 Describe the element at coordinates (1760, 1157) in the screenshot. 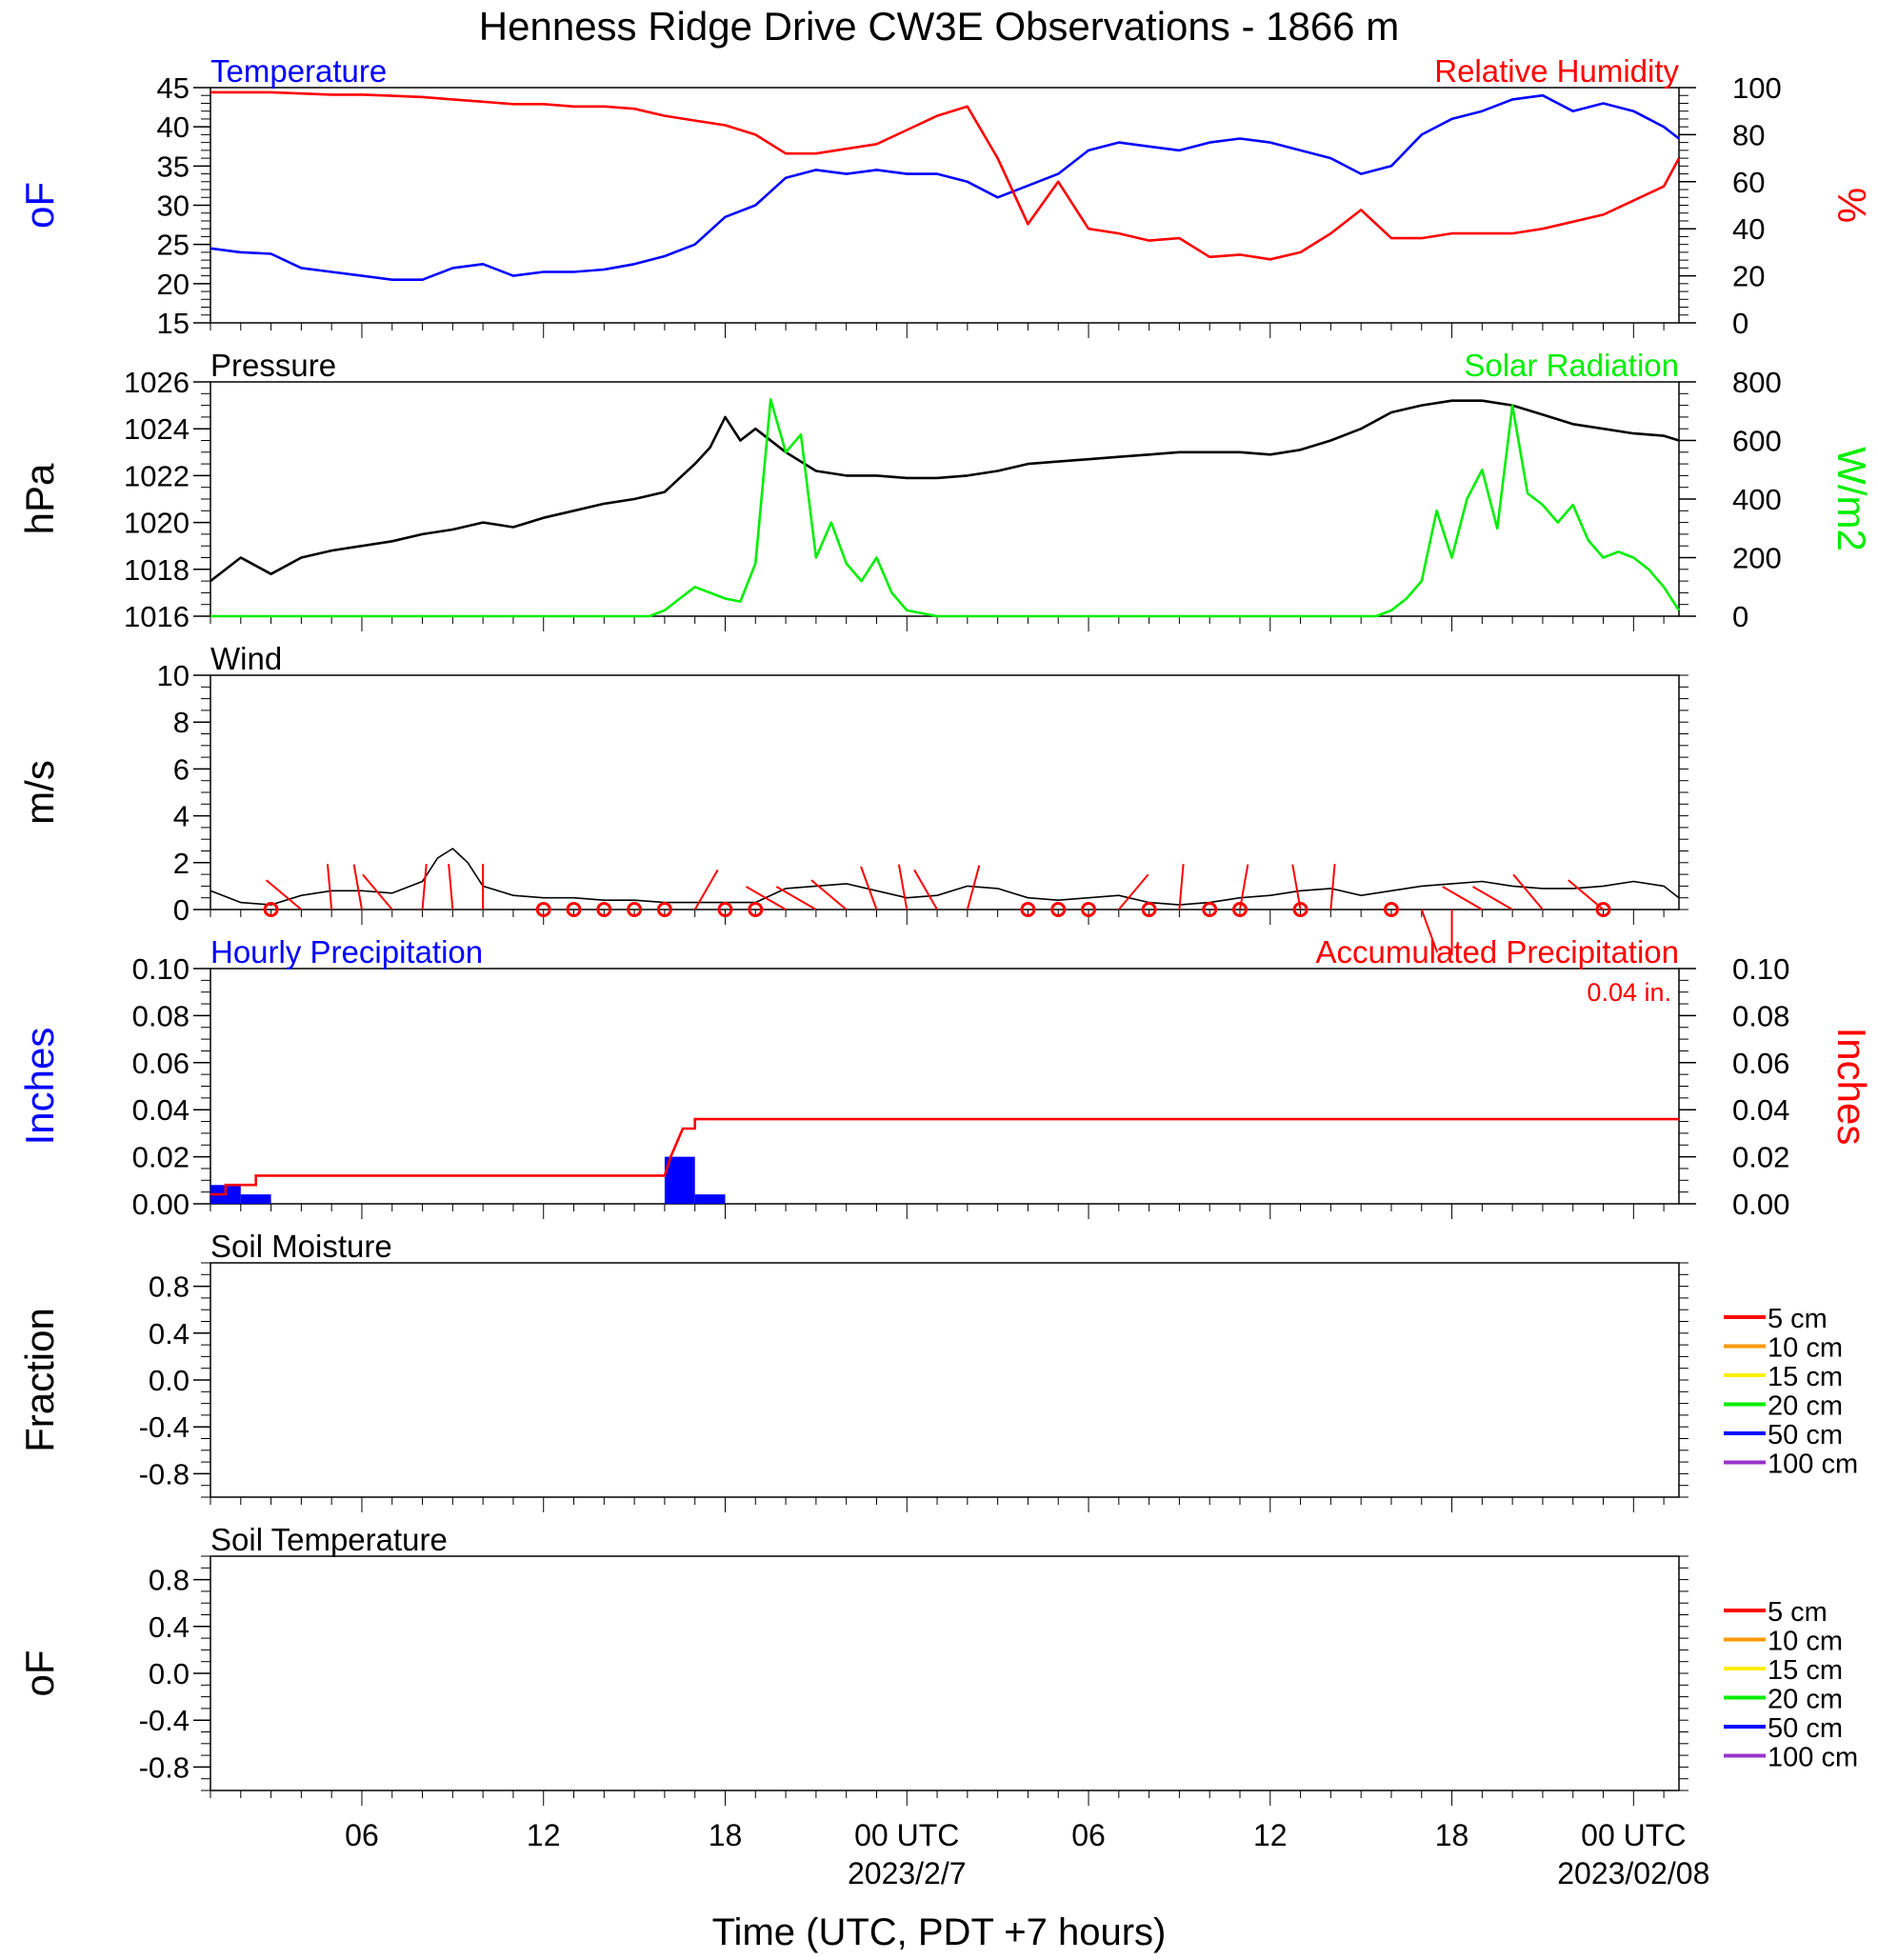

I see `right-y-tick-label: 0.02` at that location.